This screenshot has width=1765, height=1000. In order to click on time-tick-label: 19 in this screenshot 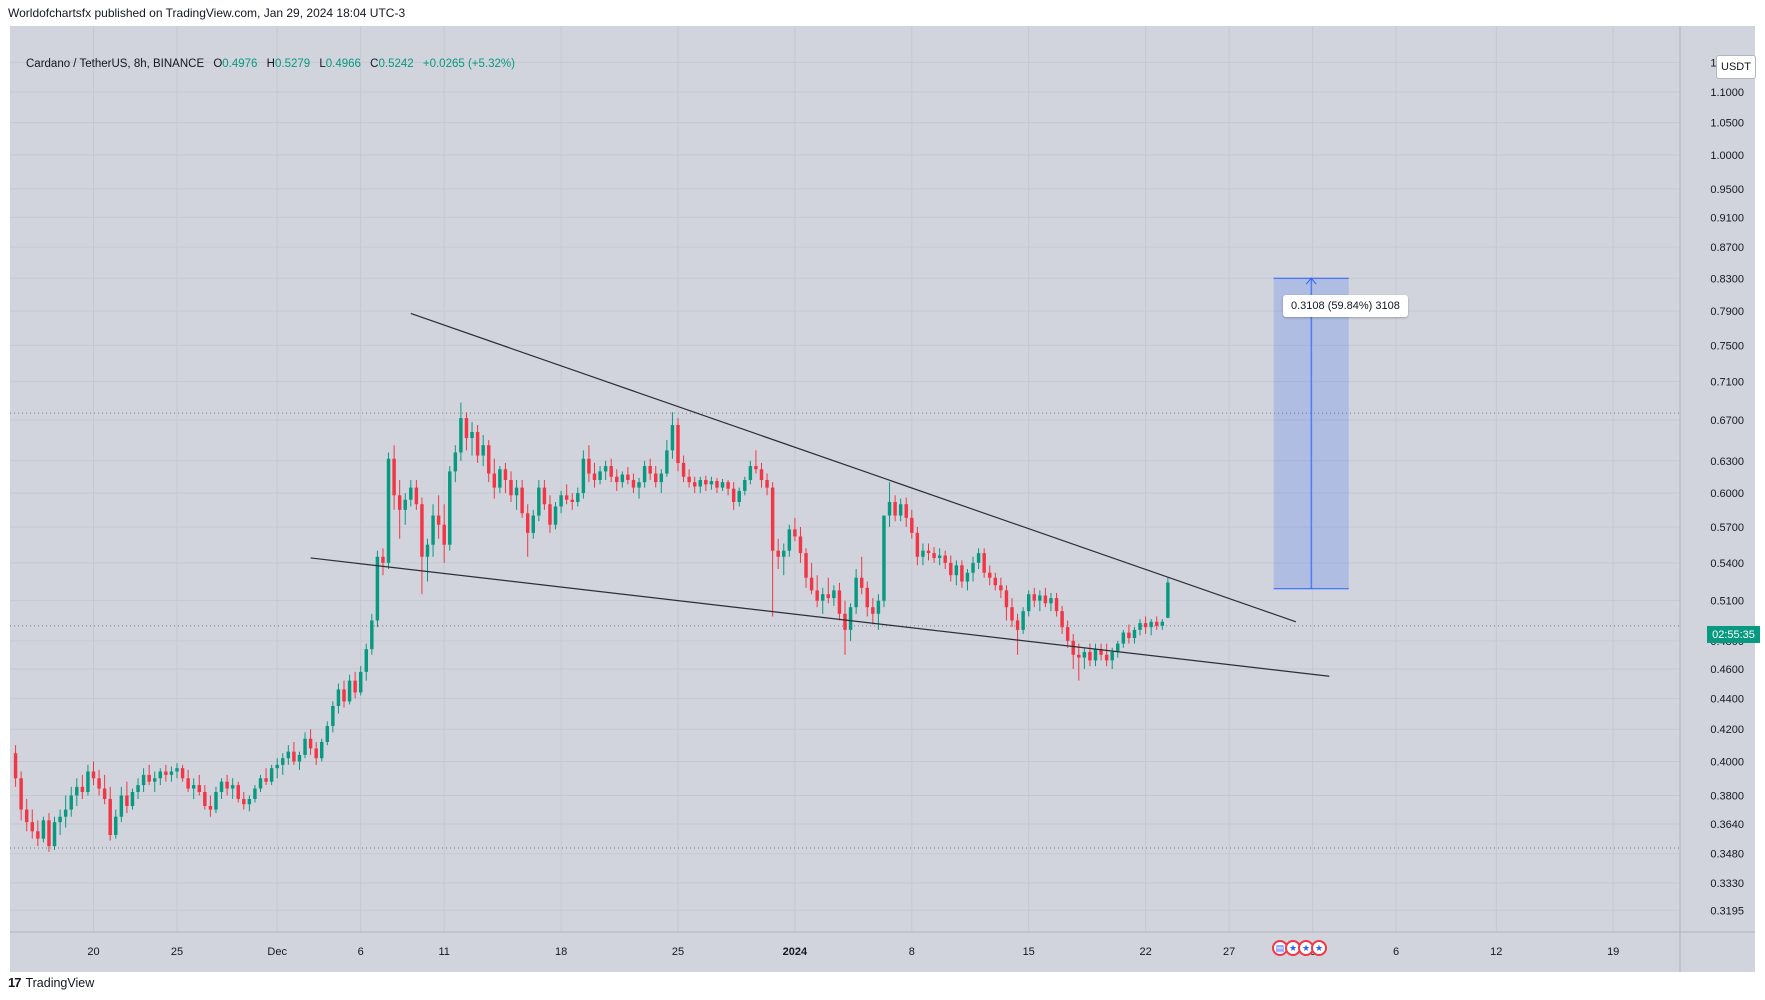, I will do `click(1613, 952)`.